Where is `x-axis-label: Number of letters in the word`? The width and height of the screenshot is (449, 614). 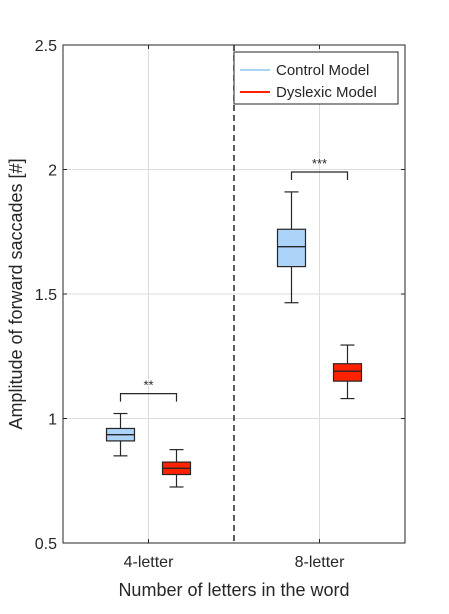 x-axis-label: Number of letters in the word is located at coordinates (233, 590).